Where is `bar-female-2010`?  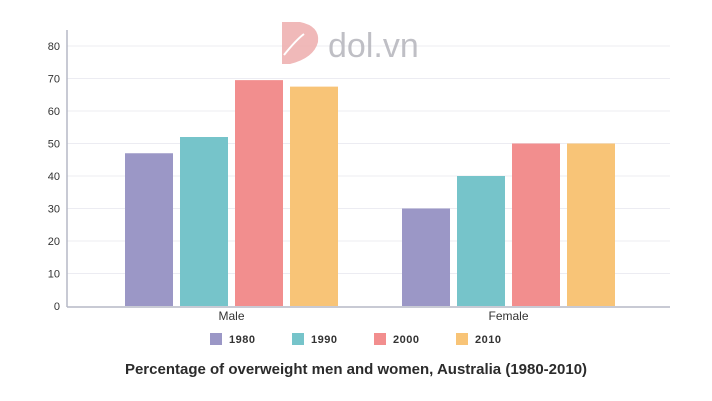 bar-female-2010 is located at coordinates (591, 224).